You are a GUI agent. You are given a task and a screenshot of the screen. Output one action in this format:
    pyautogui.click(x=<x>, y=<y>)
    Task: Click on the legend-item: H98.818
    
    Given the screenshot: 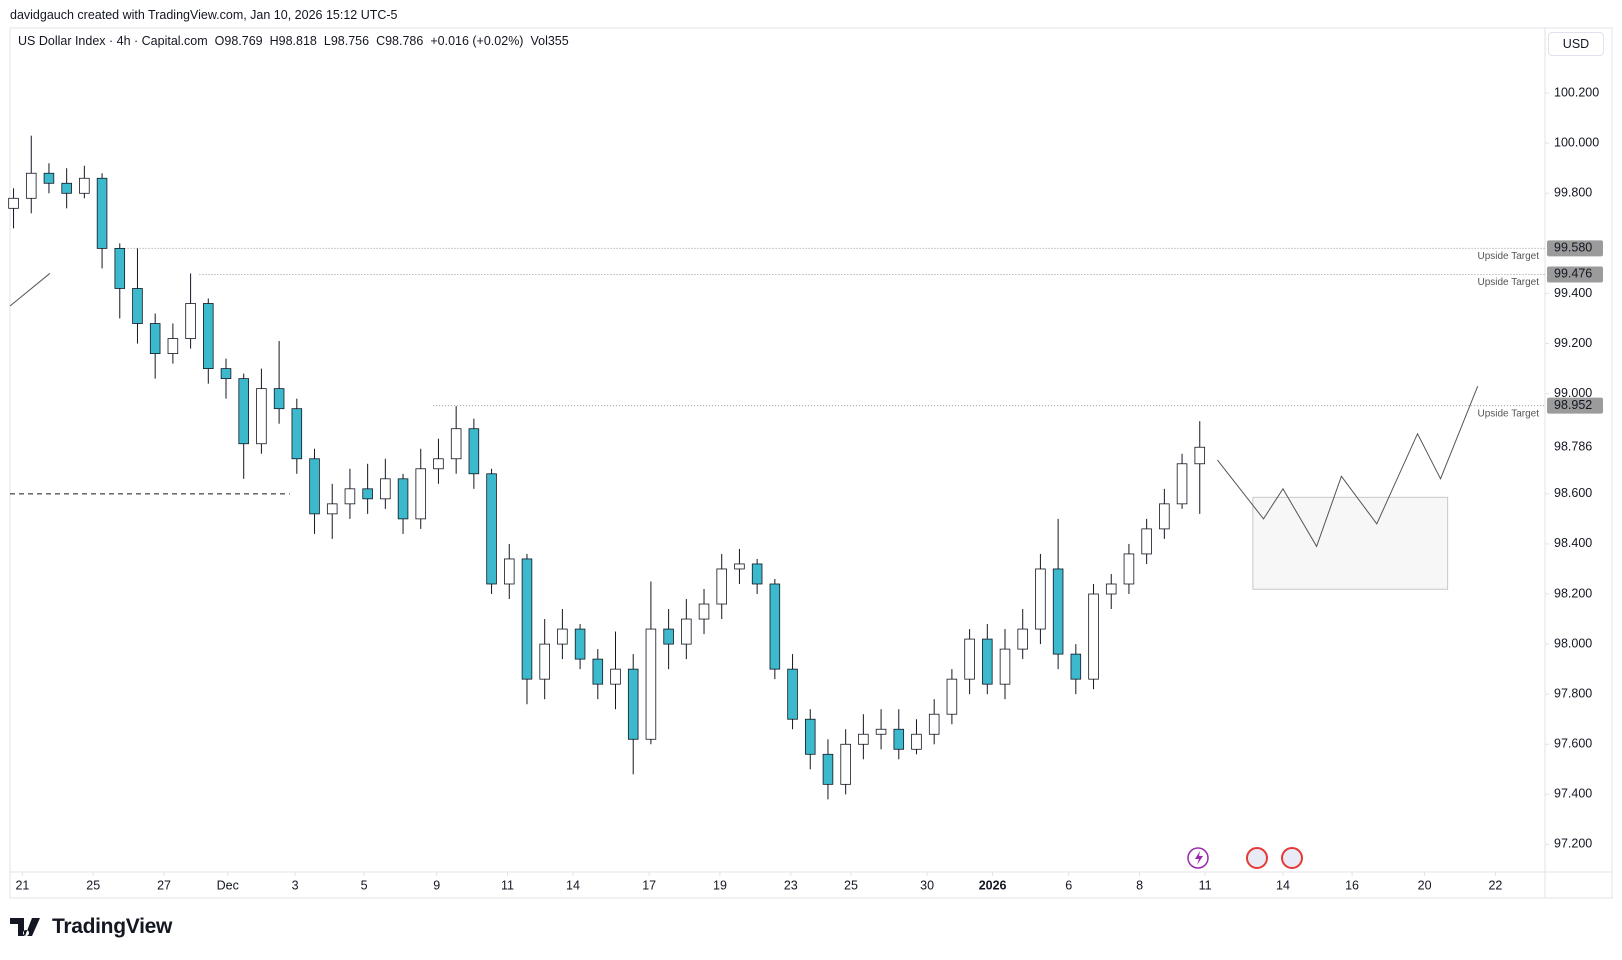 What is the action you would take?
    pyautogui.click(x=293, y=41)
    